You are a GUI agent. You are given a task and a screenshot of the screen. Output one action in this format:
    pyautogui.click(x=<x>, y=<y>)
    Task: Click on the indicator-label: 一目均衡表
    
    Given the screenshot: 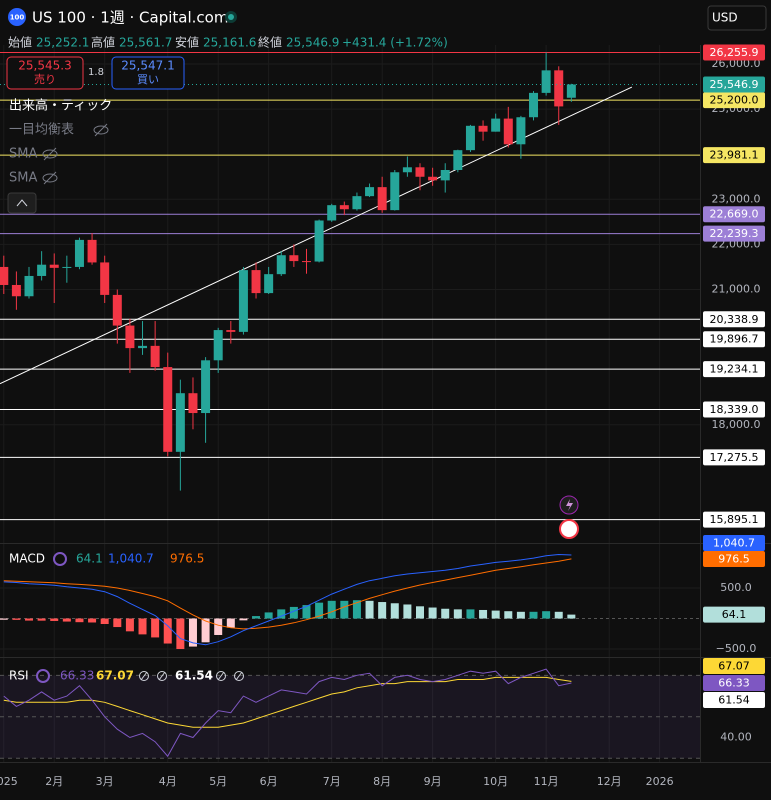 What is the action you would take?
    pyautogui.click(x=41, y=130)
    